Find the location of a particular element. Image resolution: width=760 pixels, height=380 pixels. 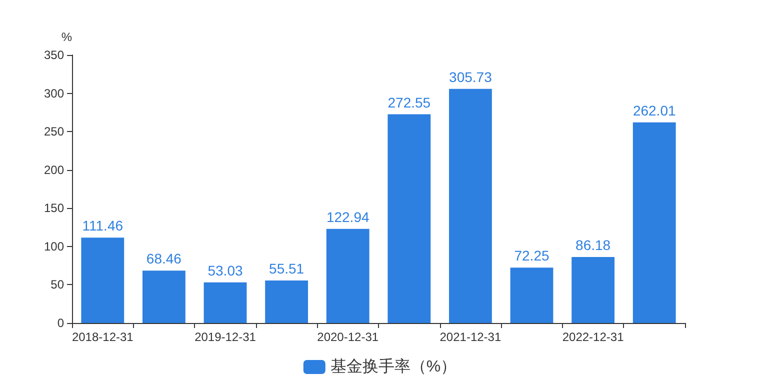

y-tick-label: 250 is located at coordinates (54, 131).